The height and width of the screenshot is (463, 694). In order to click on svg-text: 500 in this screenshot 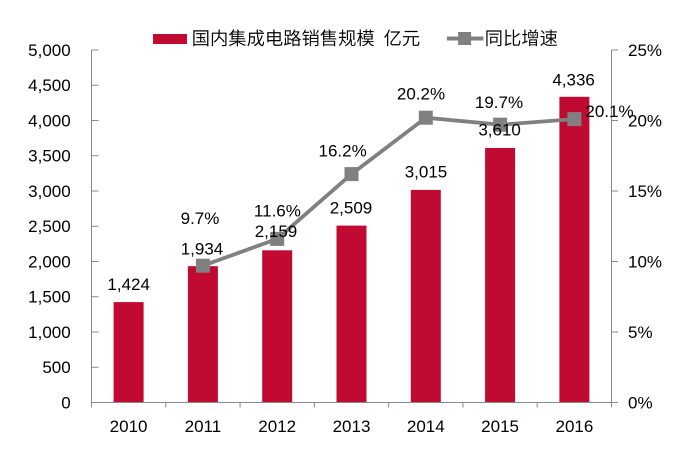, I will do `click(56, 367)`.